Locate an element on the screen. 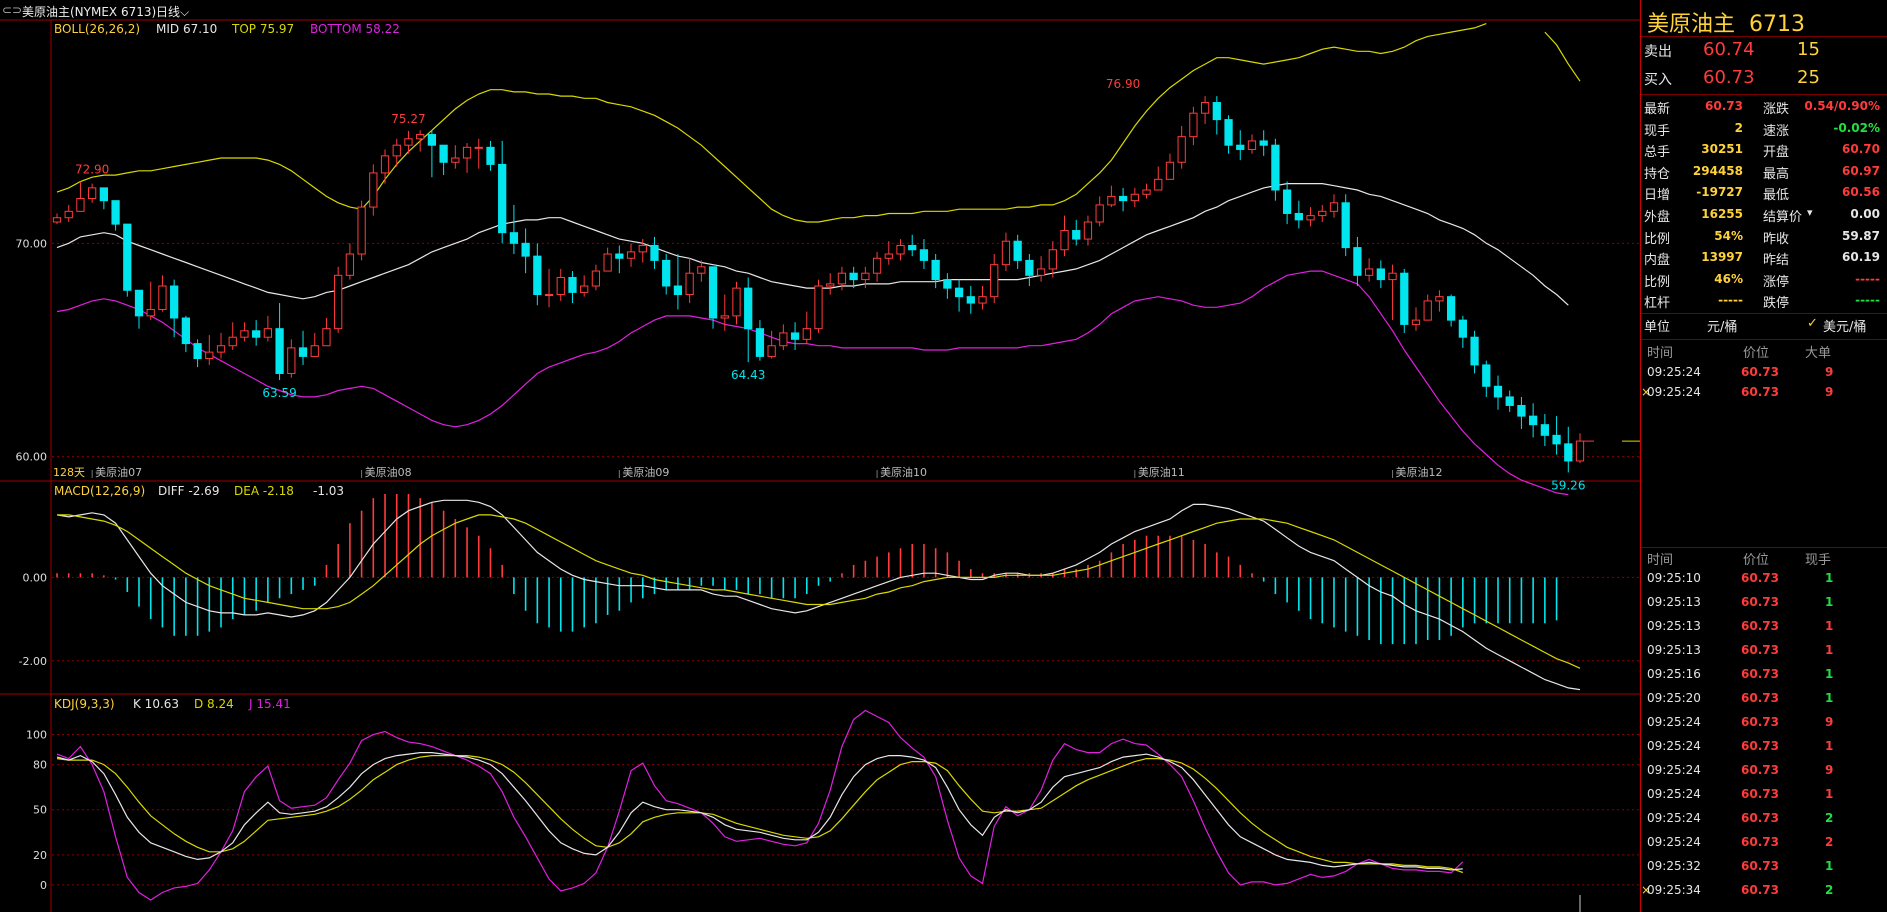 The height and width of the screenshot is (912, 1887). field-label: 外盘 is located at coordinates (1657, 217).